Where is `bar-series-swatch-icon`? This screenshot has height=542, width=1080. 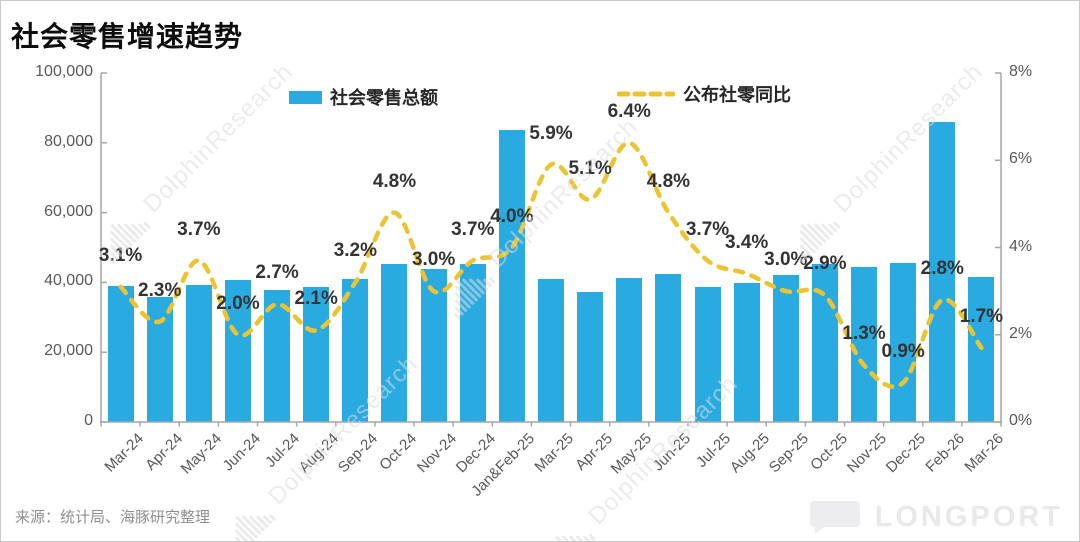 bar-series-swatch-icon is located at coordinates (305, 97).